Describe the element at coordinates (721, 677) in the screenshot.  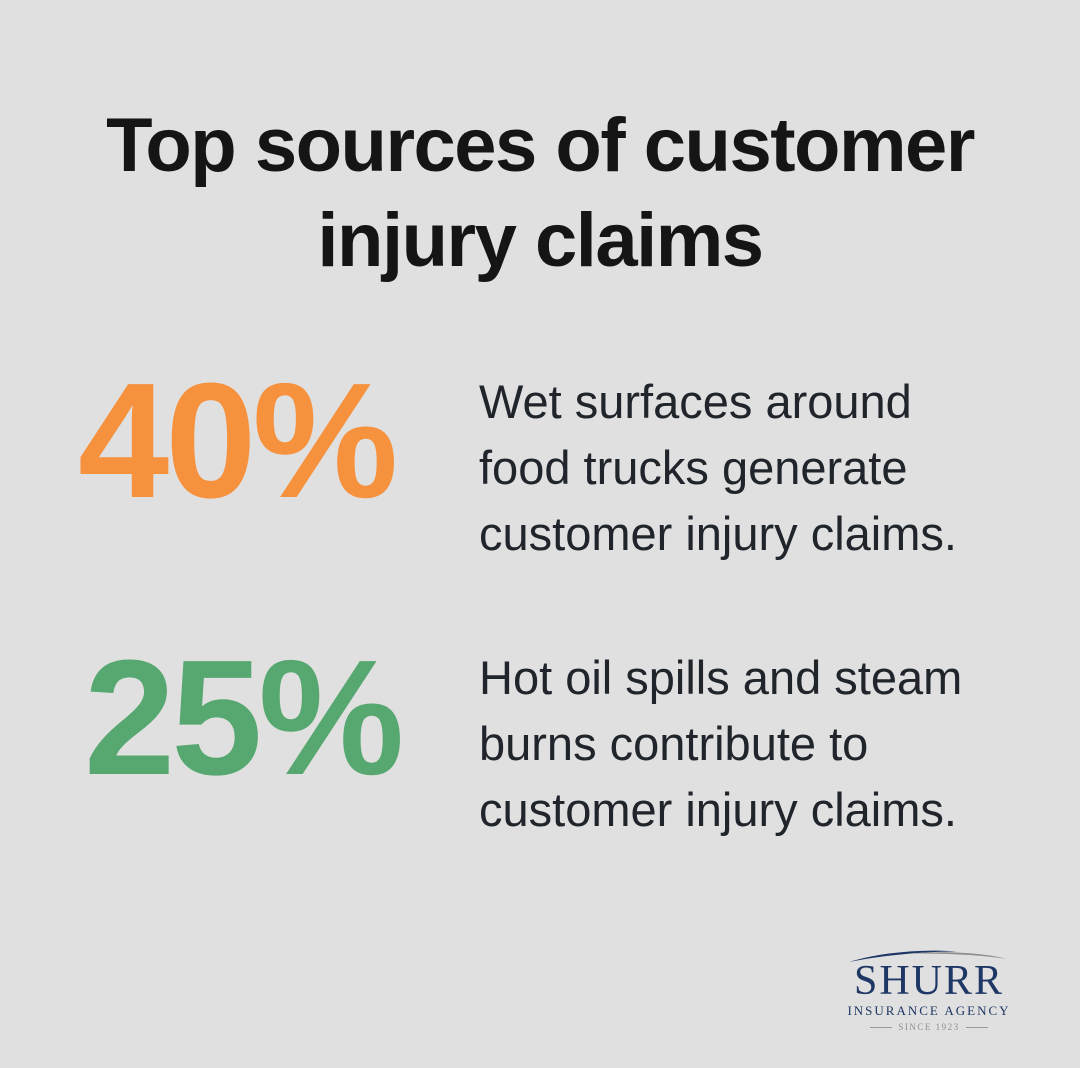
I see `stat-line: Hot oil spills and steam` at that location.